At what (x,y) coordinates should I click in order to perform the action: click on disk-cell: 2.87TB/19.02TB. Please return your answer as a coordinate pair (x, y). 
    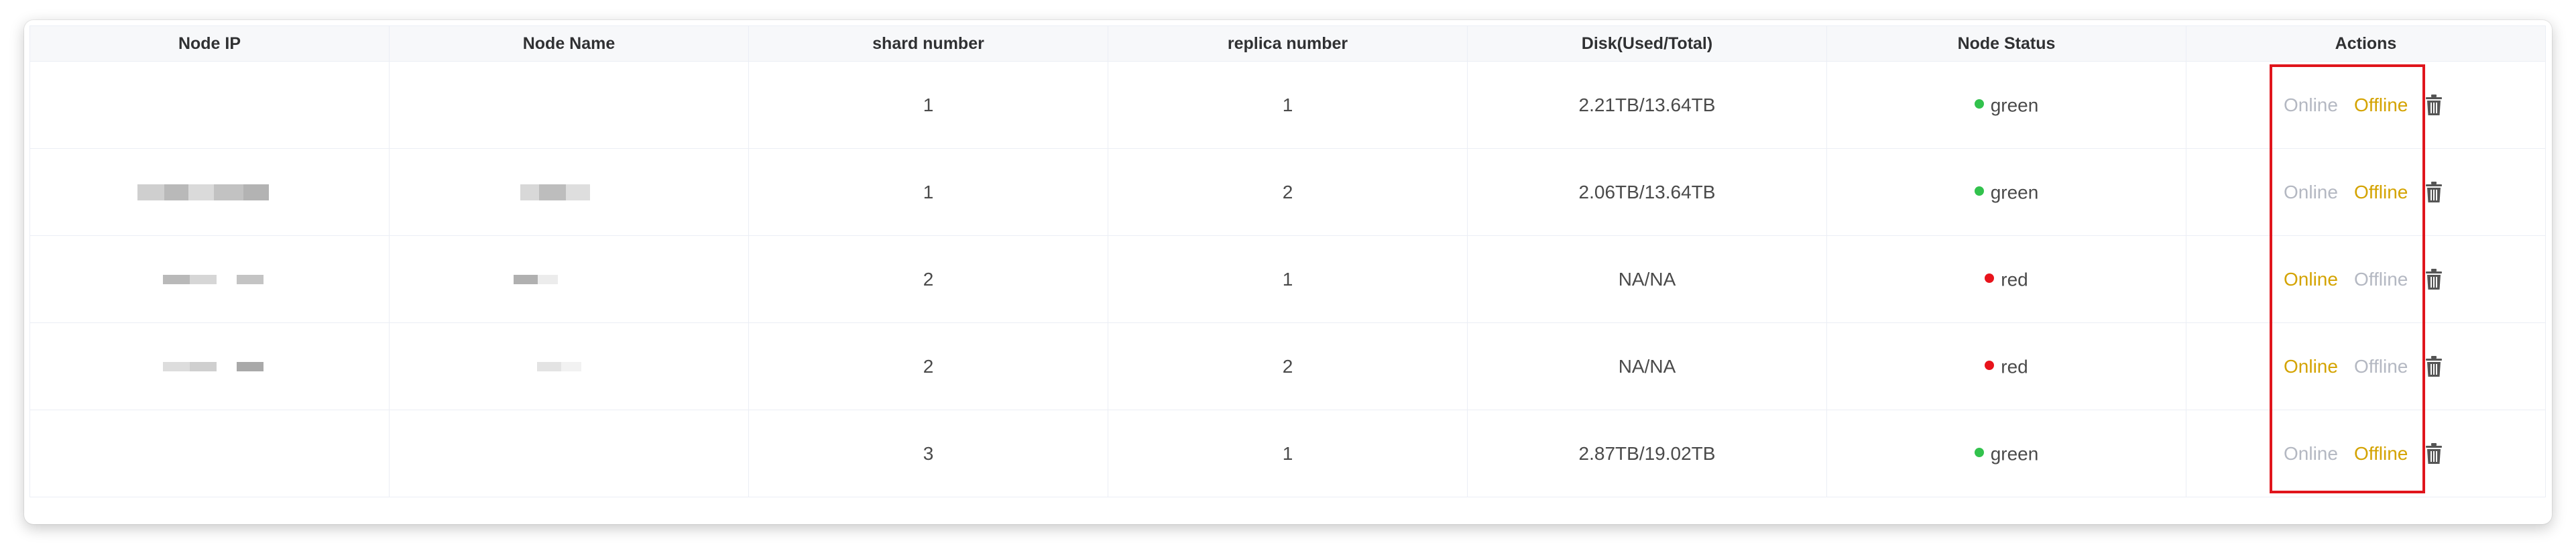
    Looking at the image, I should click on (1647, 453).